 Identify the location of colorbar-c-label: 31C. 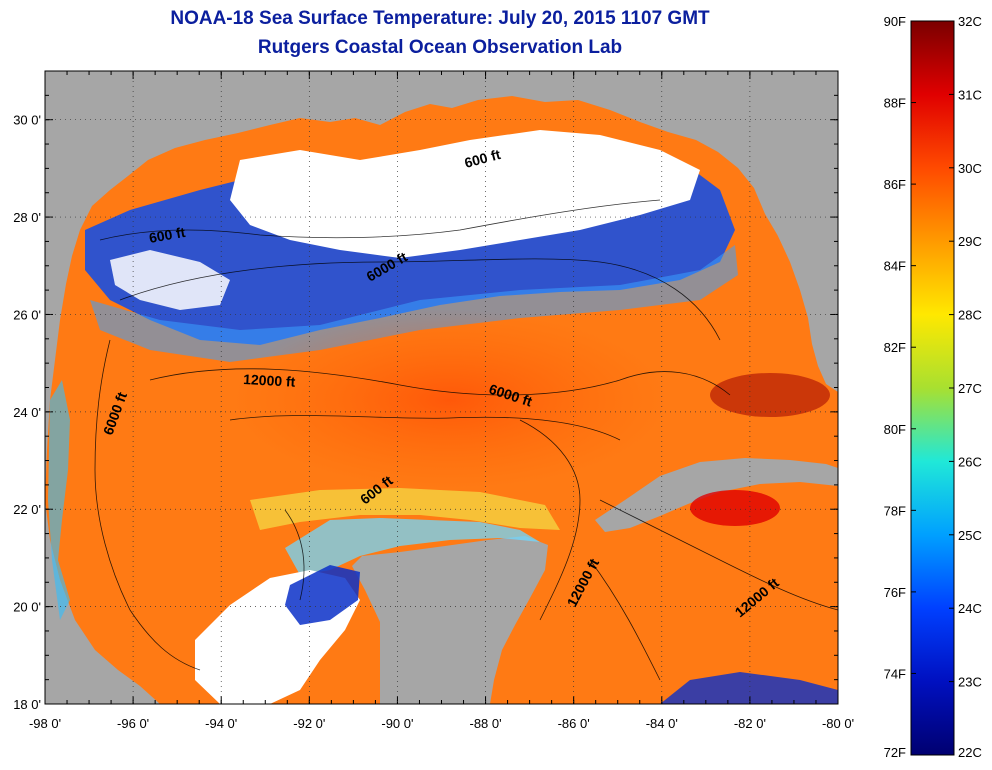
(970, 94).